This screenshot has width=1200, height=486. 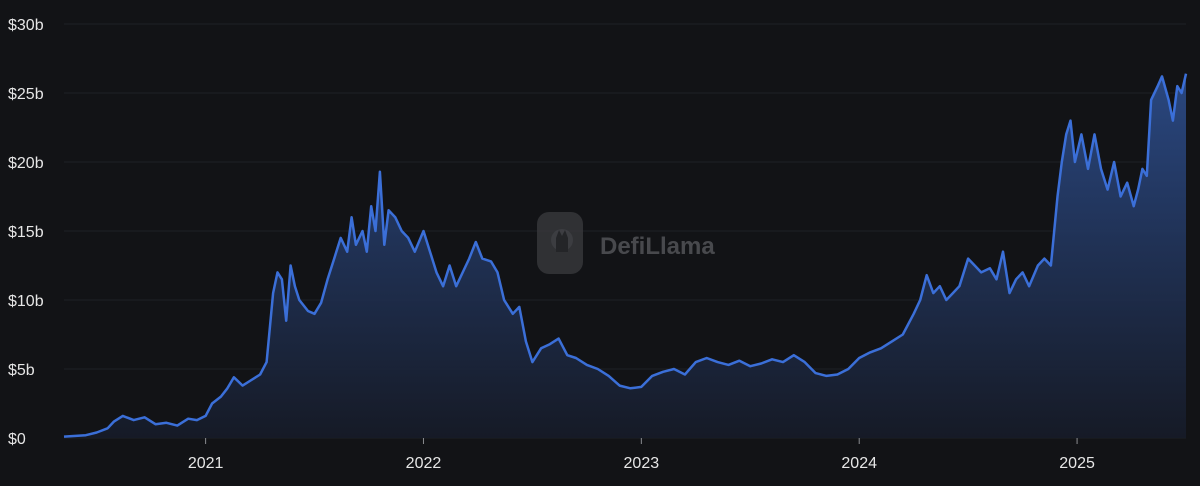 What do you see at coordinates (21, 370) in the screenshot?
I see `y-tick-label: $5b` at bounding box center [21, 370].